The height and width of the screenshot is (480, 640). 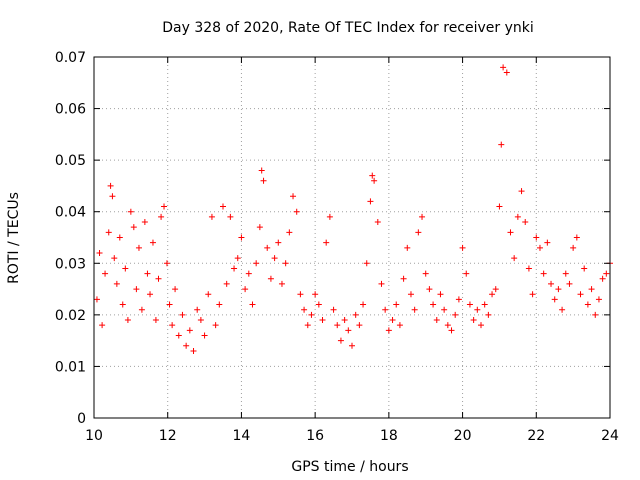 What do you see at coordinates (168, 436) in the screenshot?
I see `x-tick-label: 12` at bounding box center [168, 436].